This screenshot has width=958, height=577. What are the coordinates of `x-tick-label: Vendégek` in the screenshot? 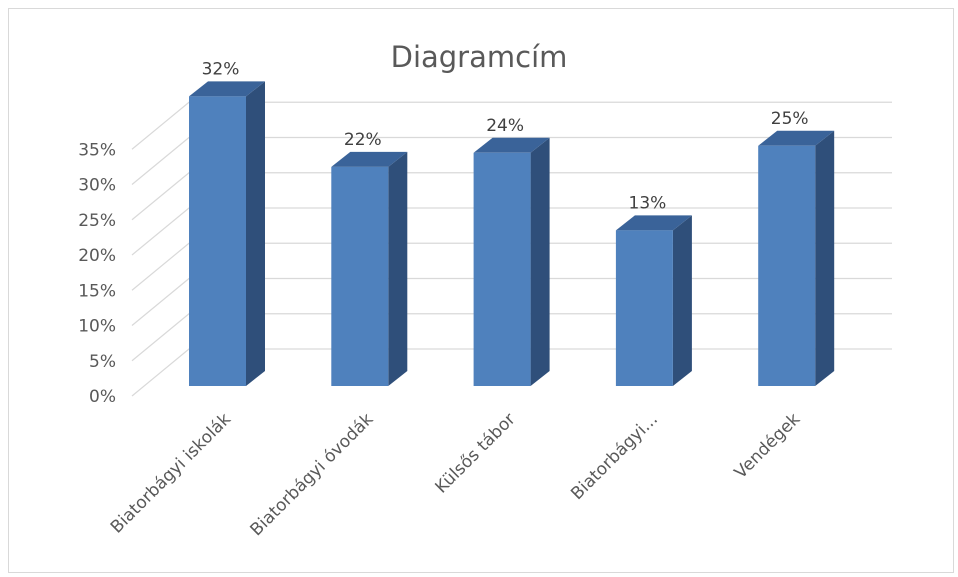 It's located at (768, 446).